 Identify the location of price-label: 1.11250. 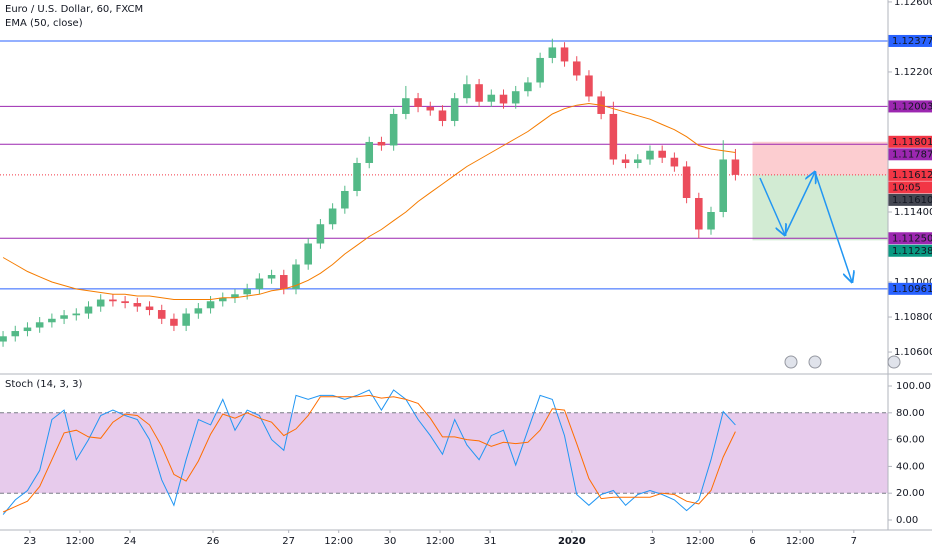
(912, 238).